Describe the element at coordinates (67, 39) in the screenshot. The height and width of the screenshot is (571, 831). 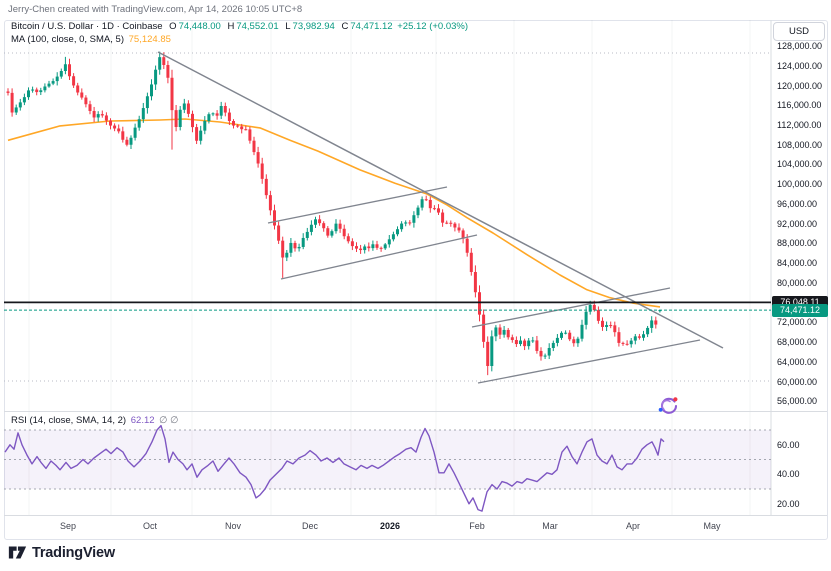
I see `ma-title: MA (100, close, 0, SMA, 5)` at that location.